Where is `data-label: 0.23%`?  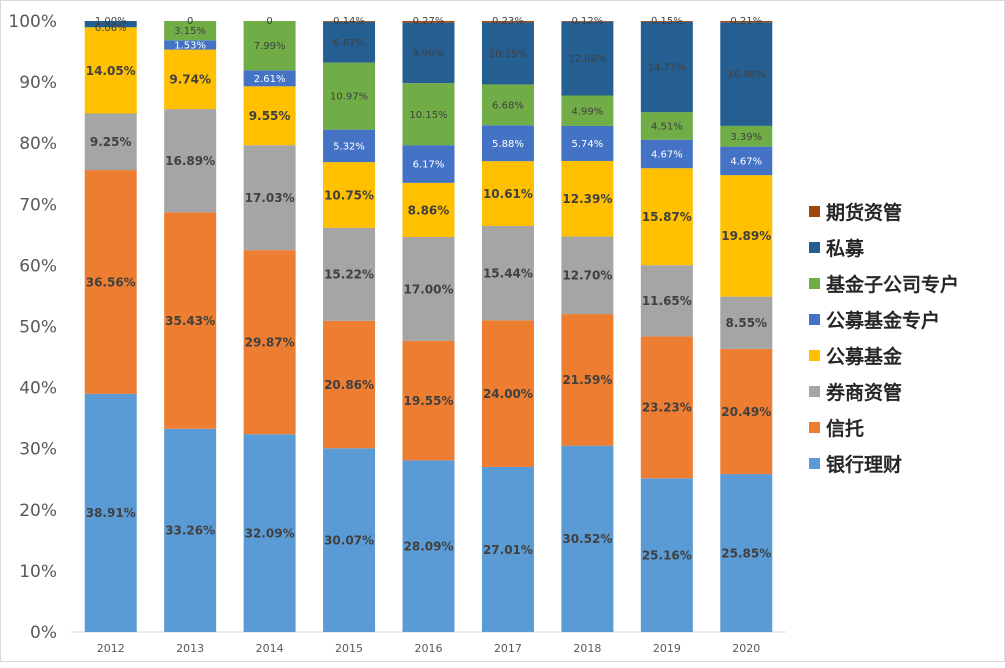
data-label: 0.23% is located at coordinates (508, 21).